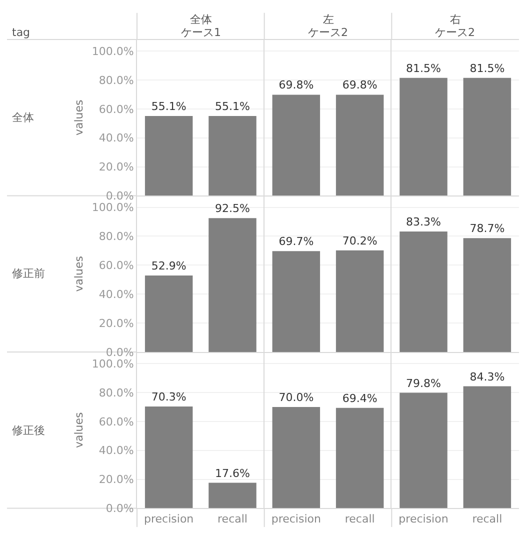 This screenshot has height=534, width=520. Describe the element at coordinates (487, 377) in the screenshot. I see `data-label: 84.3%` at that location.